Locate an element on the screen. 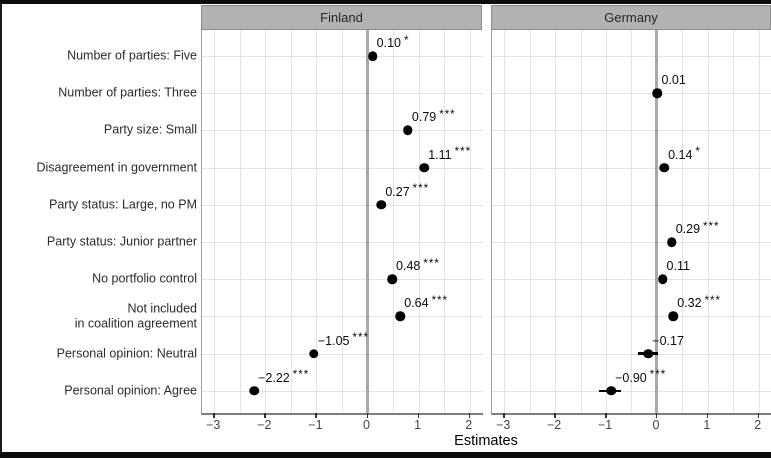 The image size is (771, 458). estimate-label: 0.79 *** is located at coordinates (433, 116).